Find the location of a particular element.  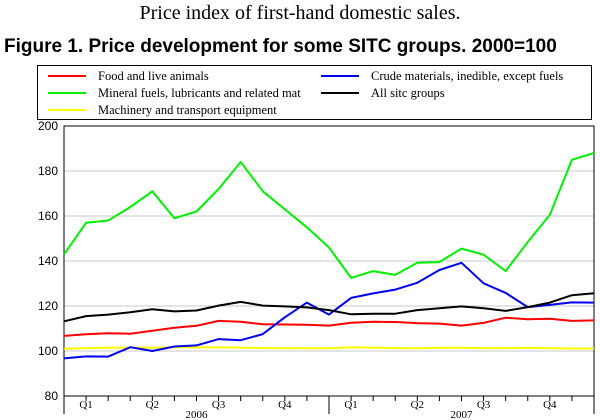

x-quarter-label-6: Q2 is located at coordinates (417, 405).